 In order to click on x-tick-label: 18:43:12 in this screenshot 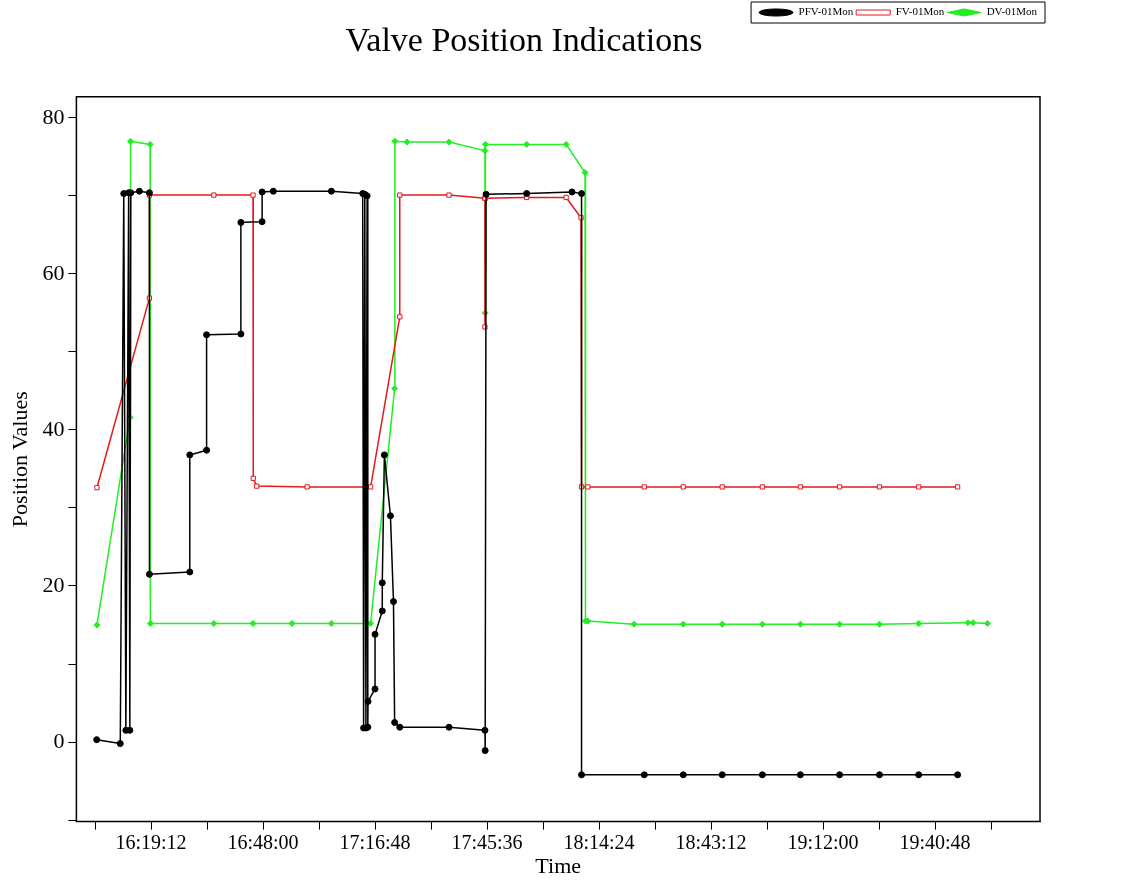, I will do `click(711, 841)`.